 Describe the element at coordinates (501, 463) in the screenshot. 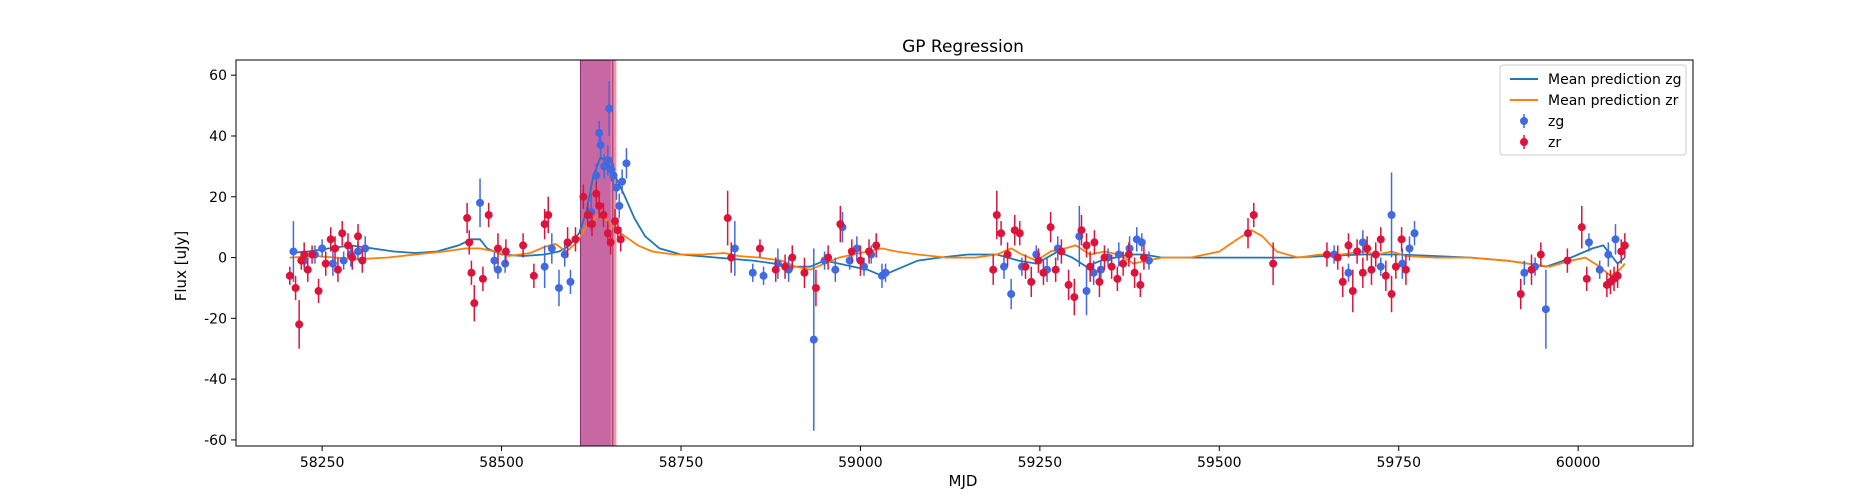

I see `x-tick-label: 58500` at that location.